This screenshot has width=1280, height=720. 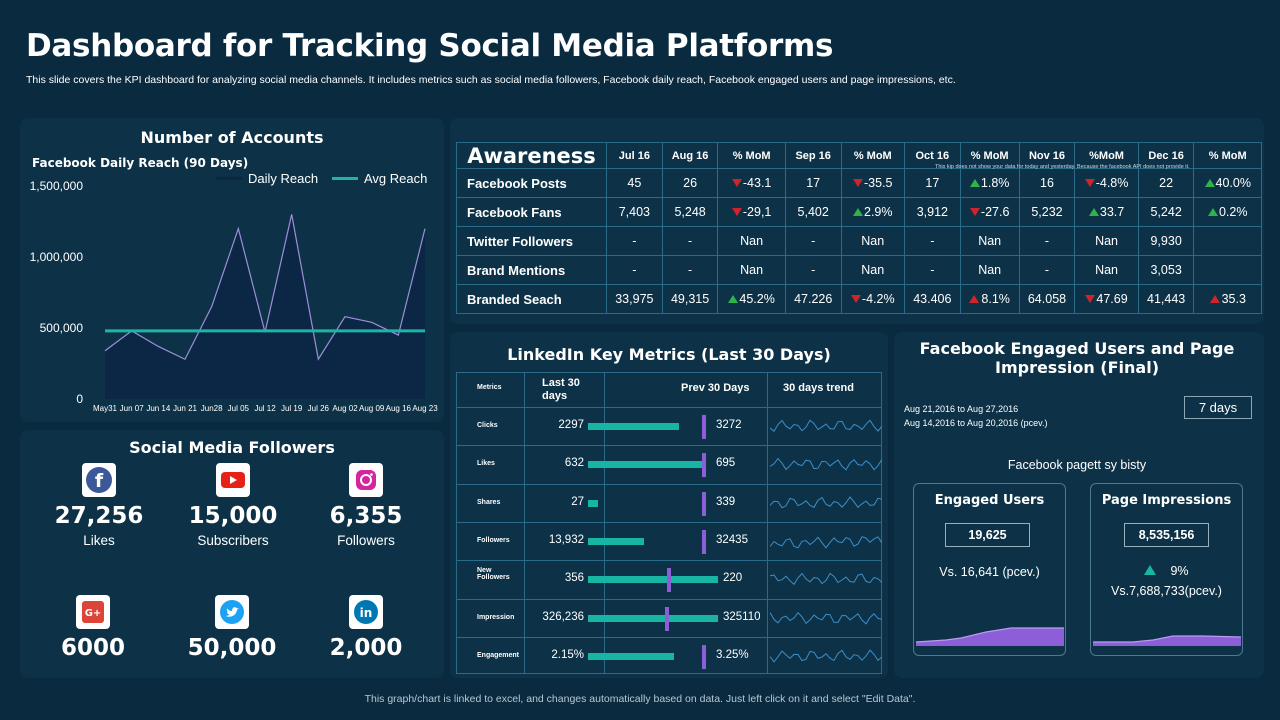 What do you see at coordinates (366, 628) in the screenshot?
I see `social-item-linkedin: in 2,000` at bounding box center [366, 628].